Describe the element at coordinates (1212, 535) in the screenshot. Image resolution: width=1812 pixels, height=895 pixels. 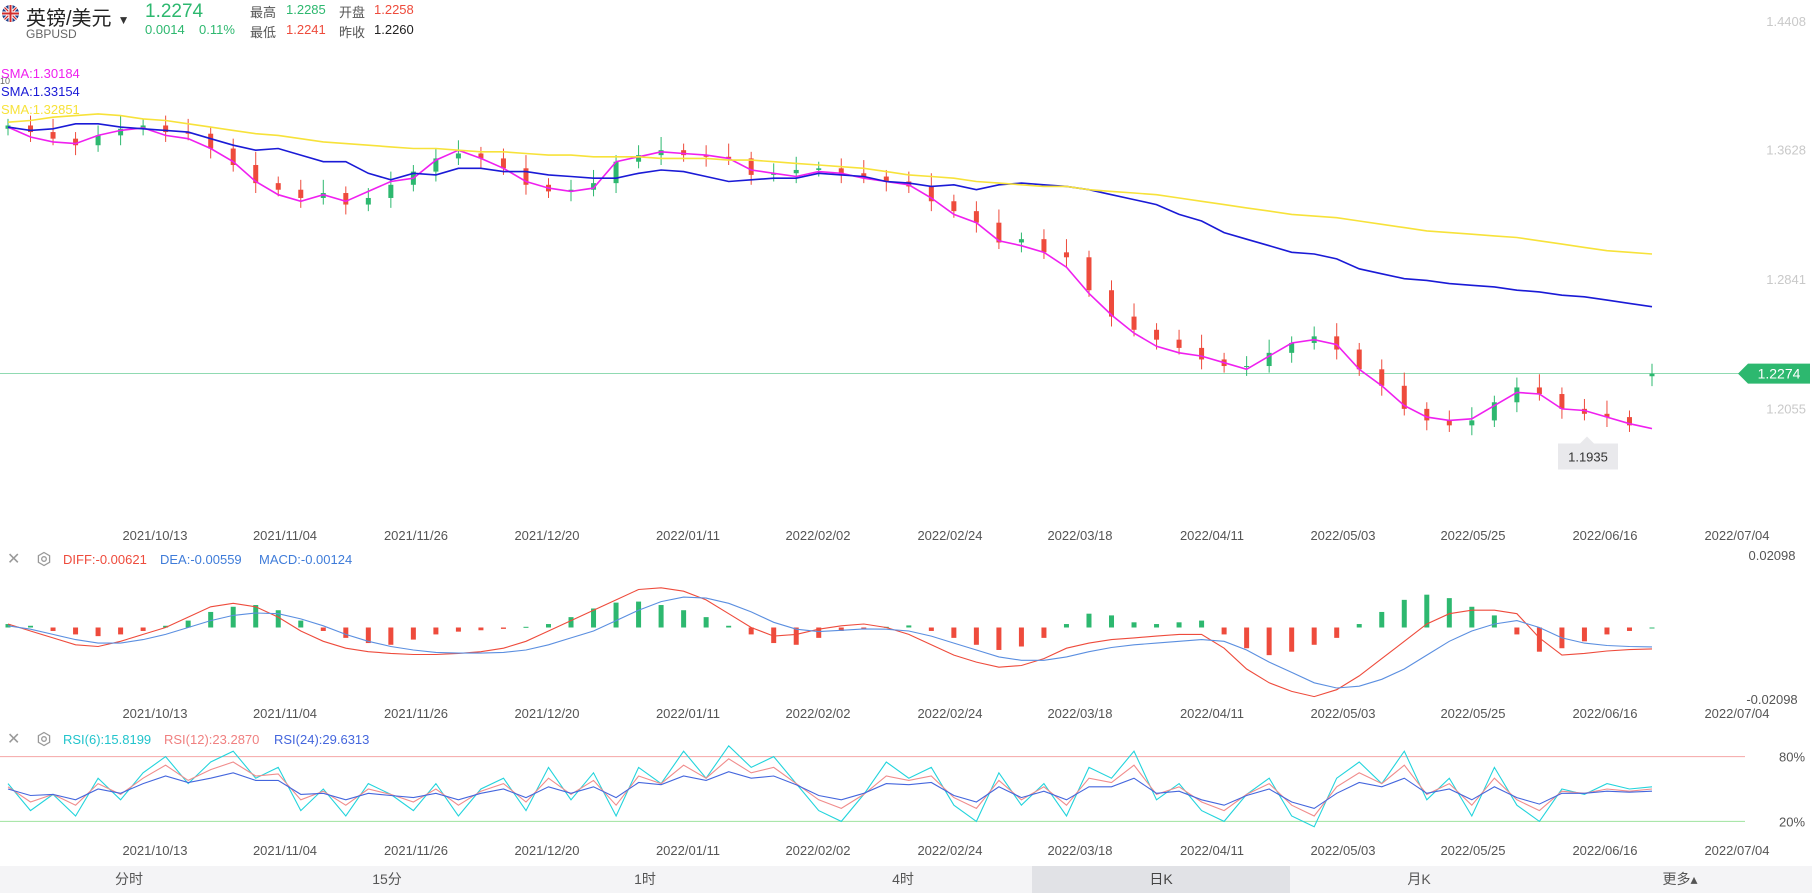
I see `x-tick-label: 2022/04/11` at that location.